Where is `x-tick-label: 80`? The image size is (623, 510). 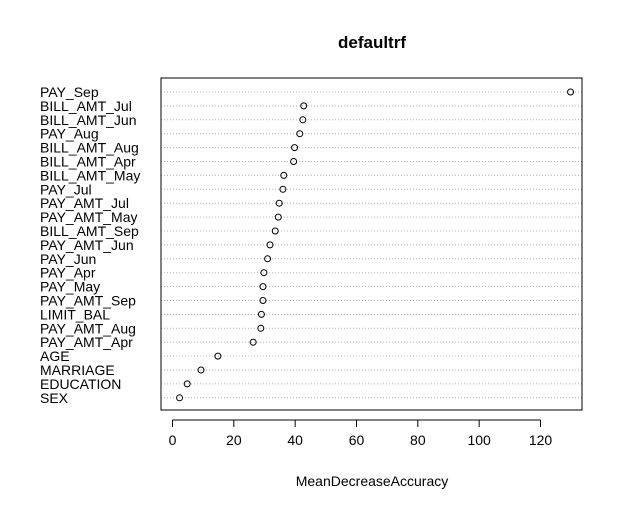 x-tick-label: 80 is located at coordinates (418, 440).